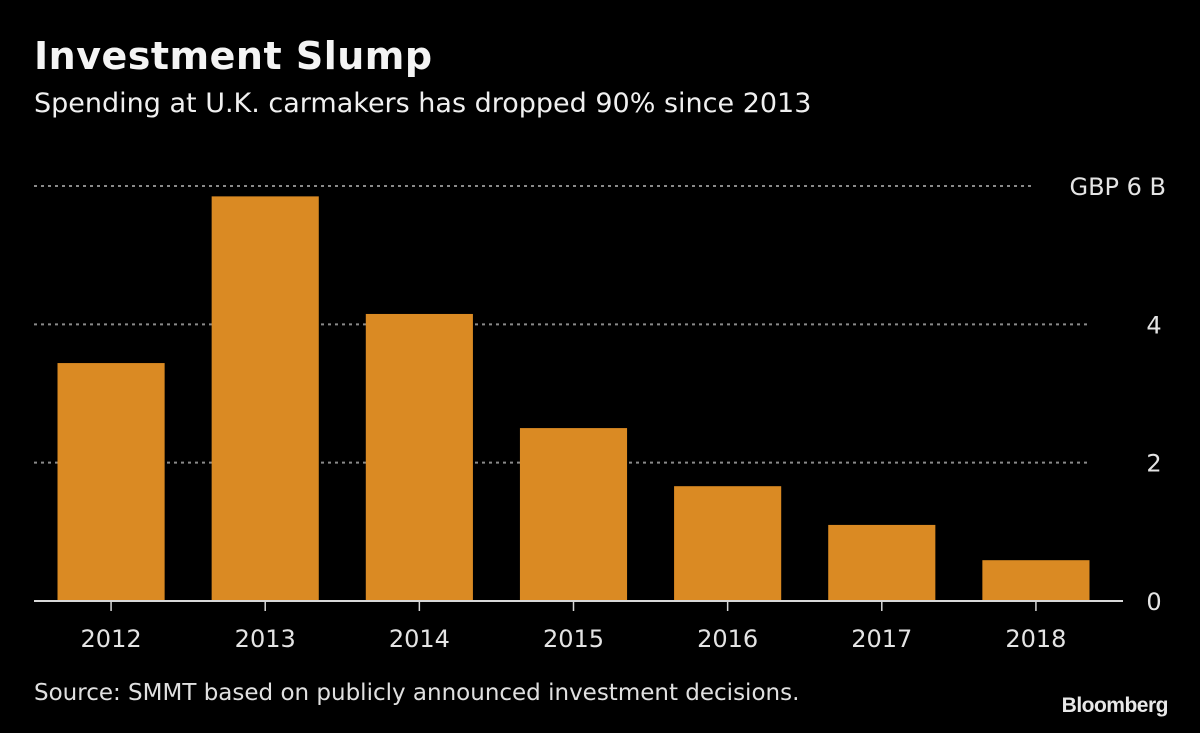 The width and height of the screenshot is (1200, 733). I want to click on x-tick-label: 2014, so click(419, 639).